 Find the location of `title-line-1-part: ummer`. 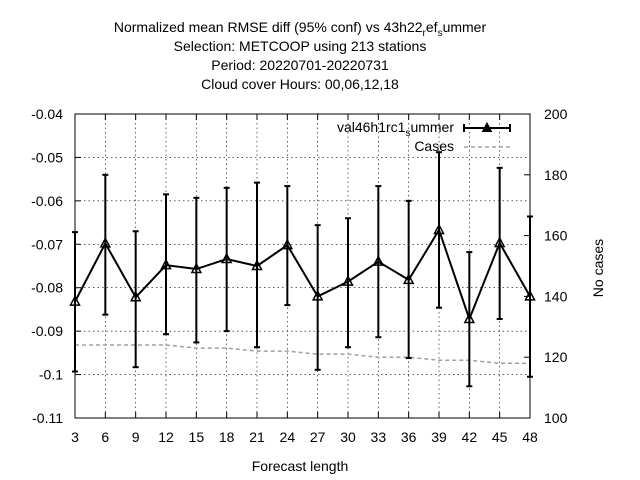

title-line-1-part: ummer is located at coordinates (465, 27).